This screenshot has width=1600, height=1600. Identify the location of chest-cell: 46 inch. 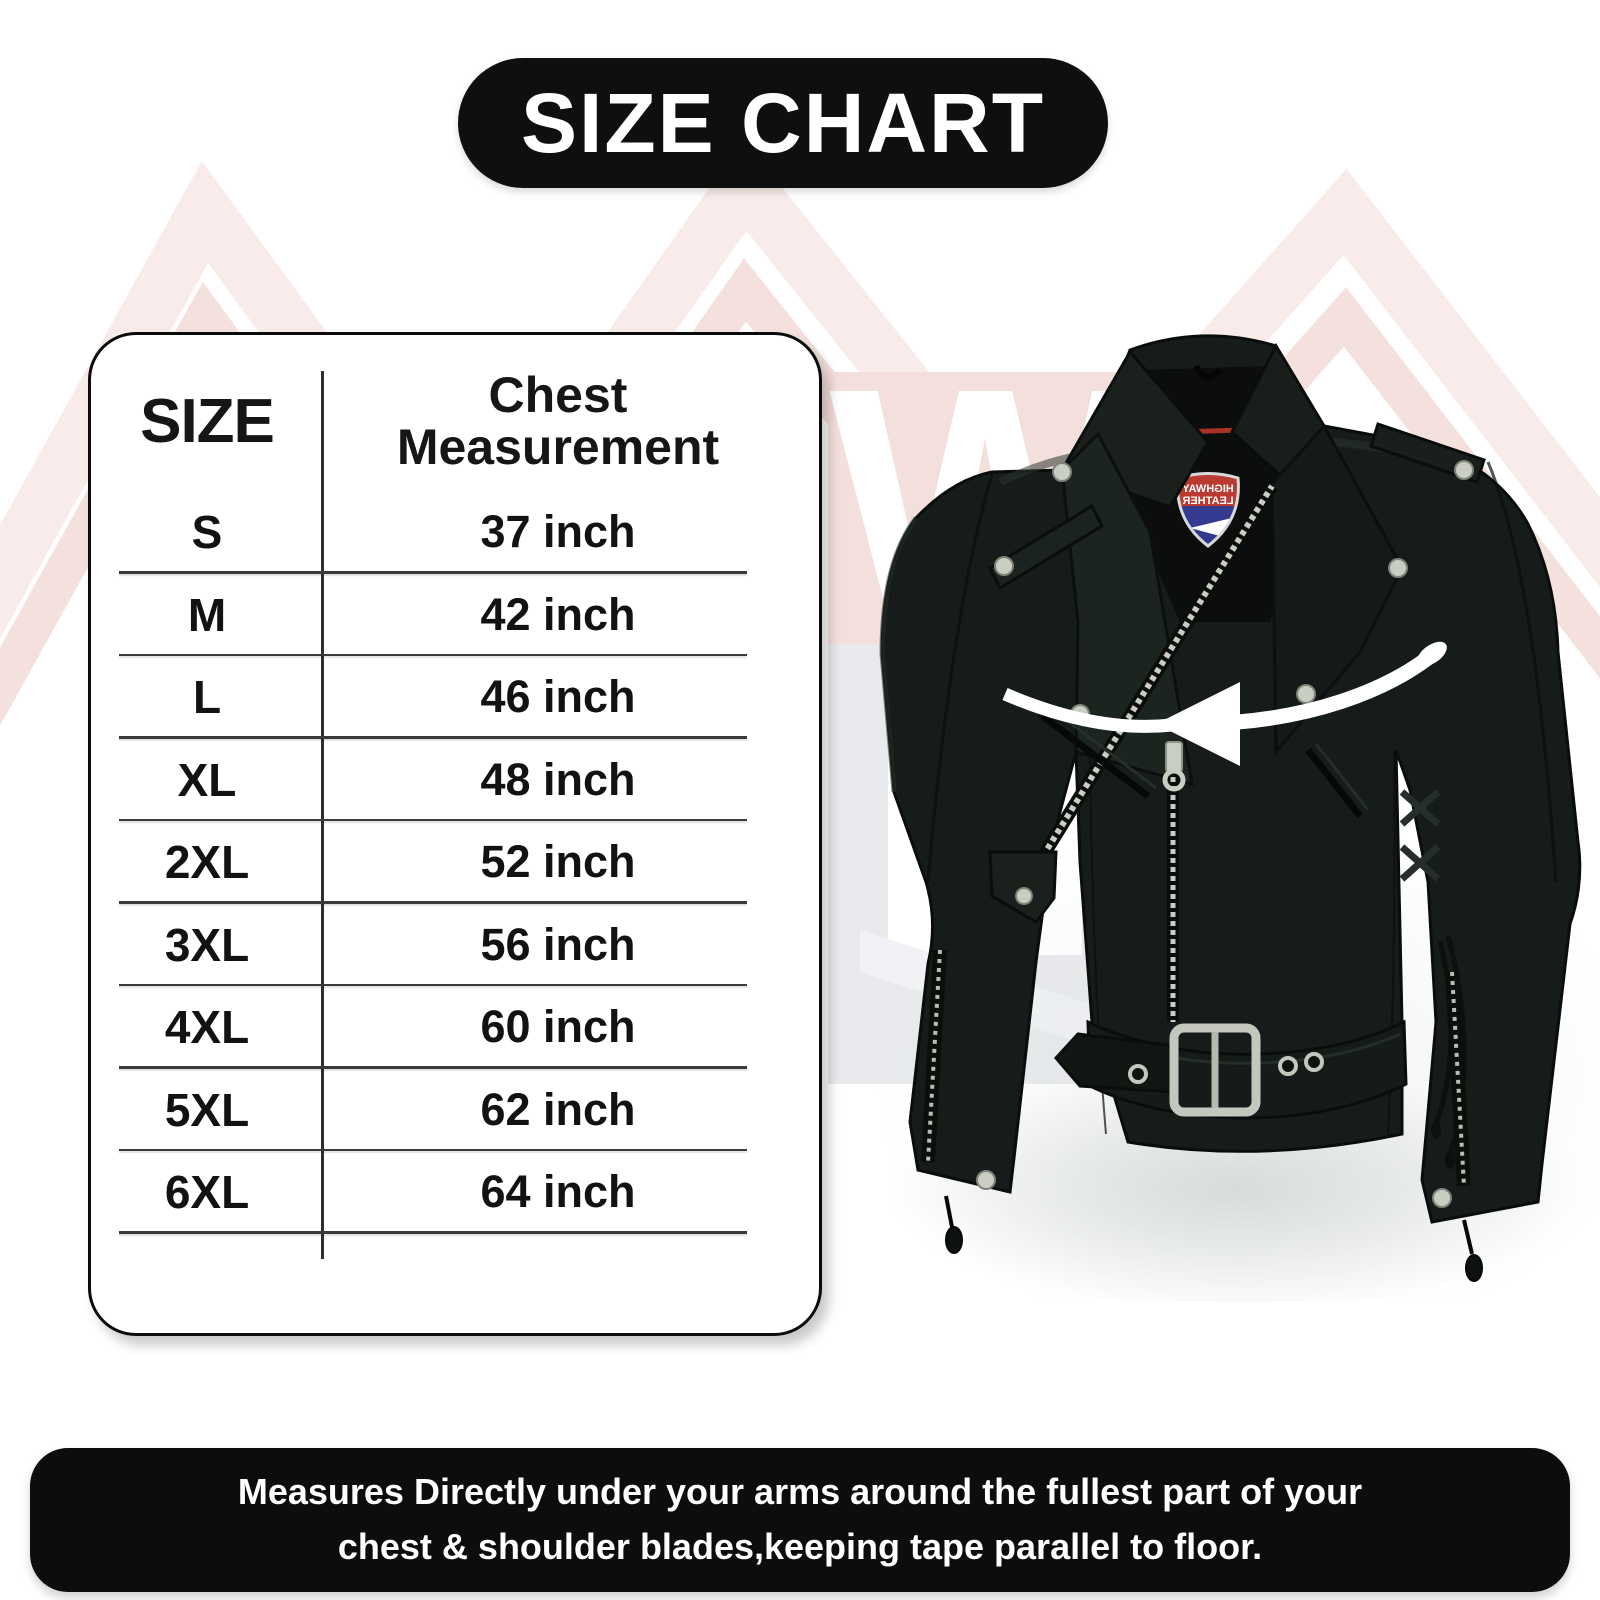
(558, 697).